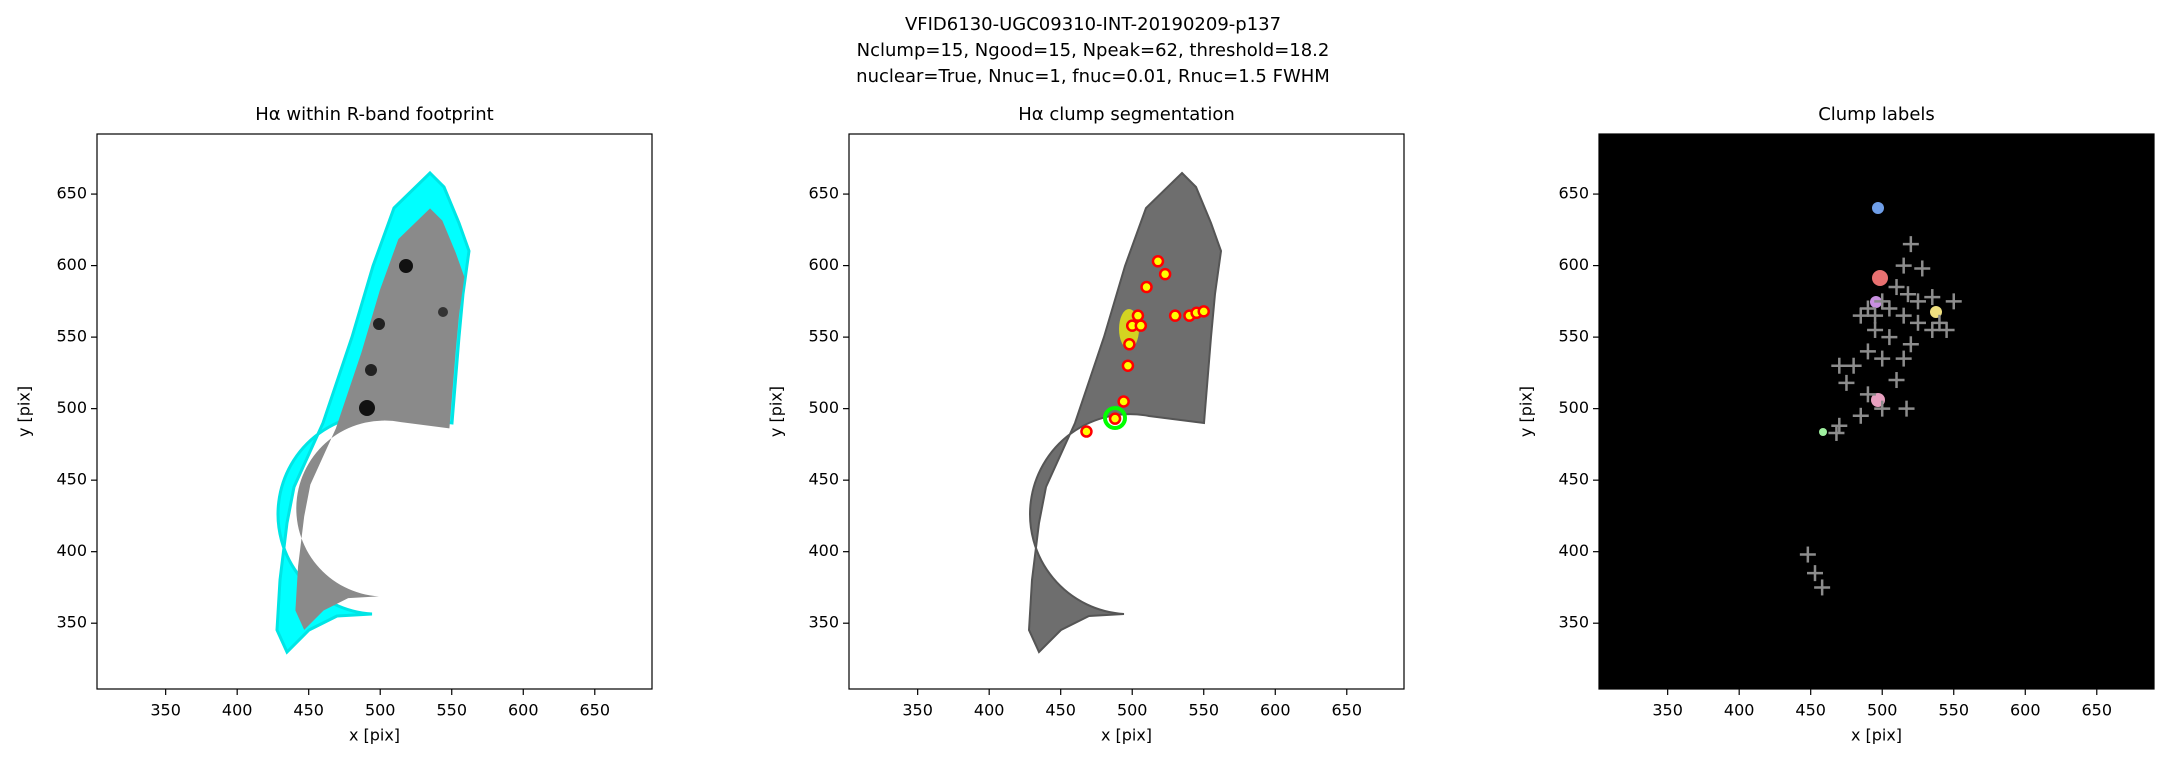 This screenshot has height=767, width=2168. What do you see at coordinates (374, 114) in the screenshot?
I see `axes-title: Hα within R-band footprint` at bounding box center [374, 114].